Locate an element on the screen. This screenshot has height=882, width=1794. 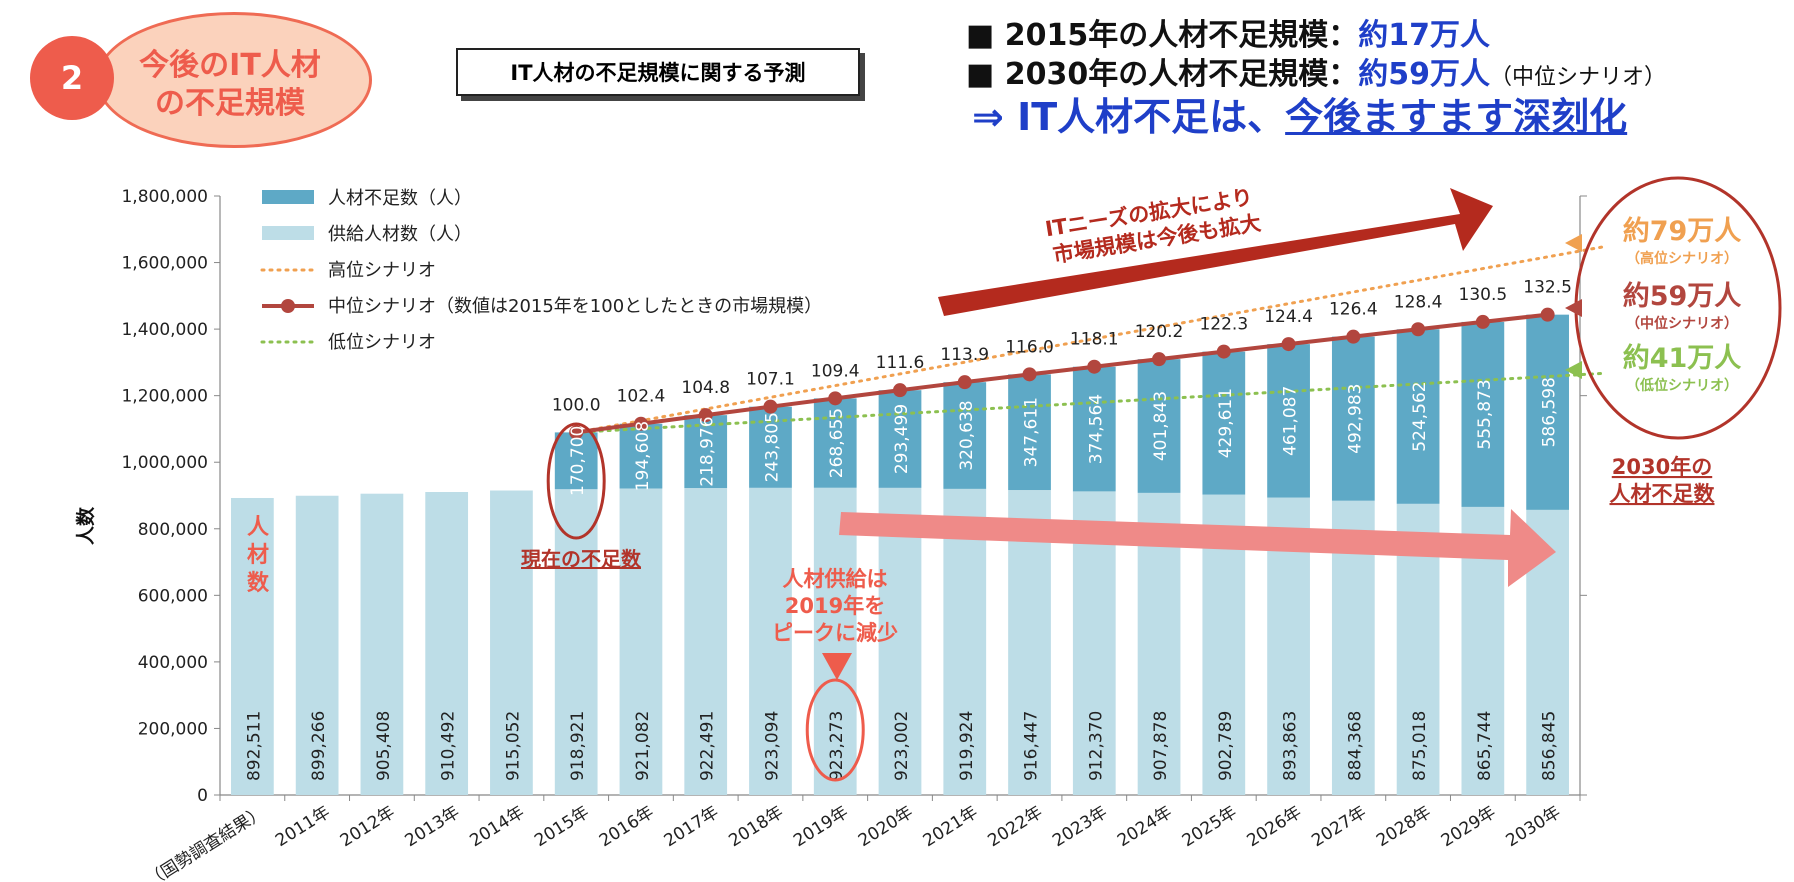
shortage-2030-label: 2030年の is located at coordinates (1662, 467).